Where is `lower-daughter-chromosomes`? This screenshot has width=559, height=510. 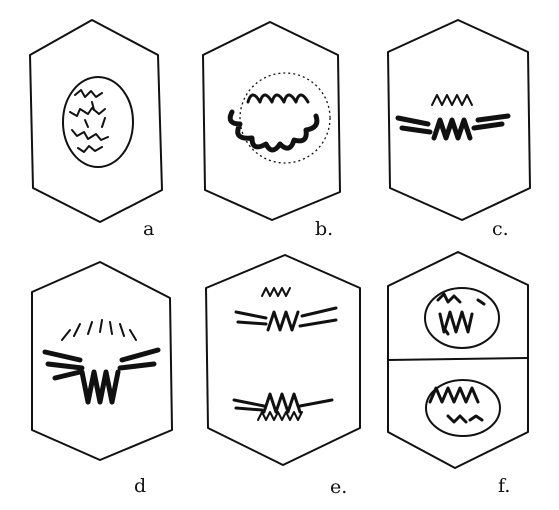 lower-daughter-chromosomes is located at coordinates (283, 403).